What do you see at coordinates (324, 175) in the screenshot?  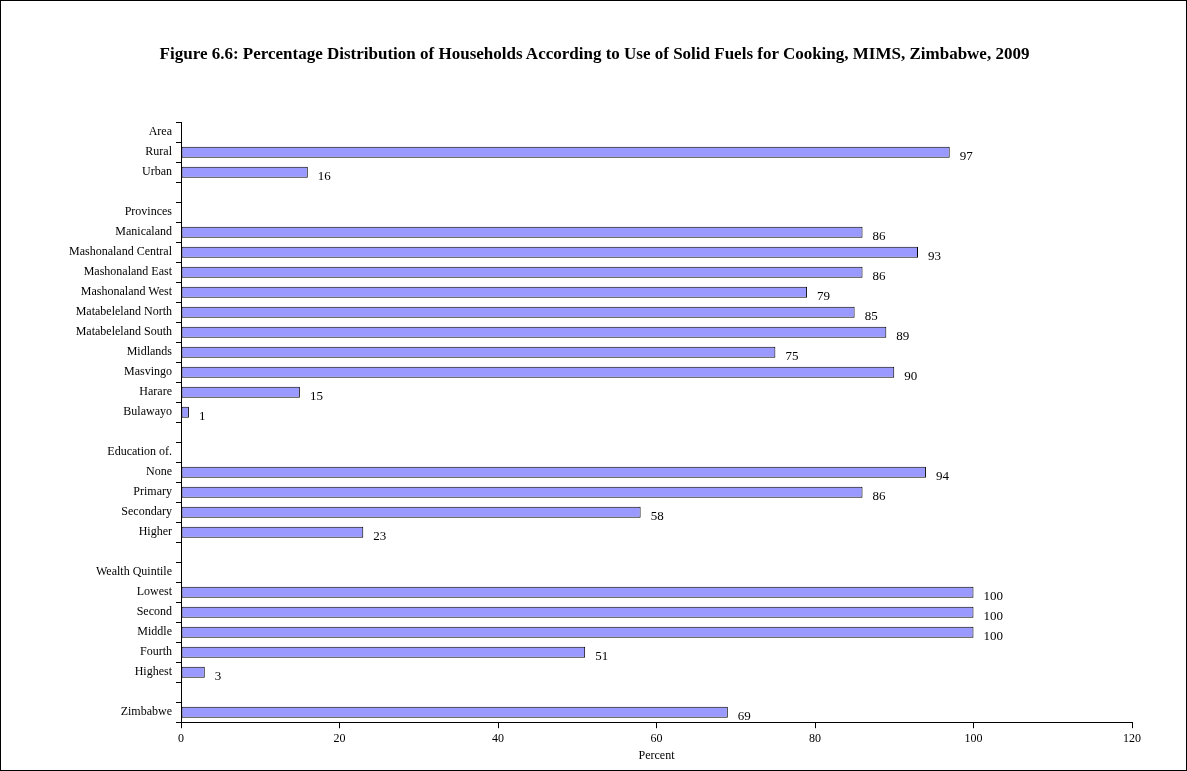 I see `data-label: 16` at bounding box center [324, 175].